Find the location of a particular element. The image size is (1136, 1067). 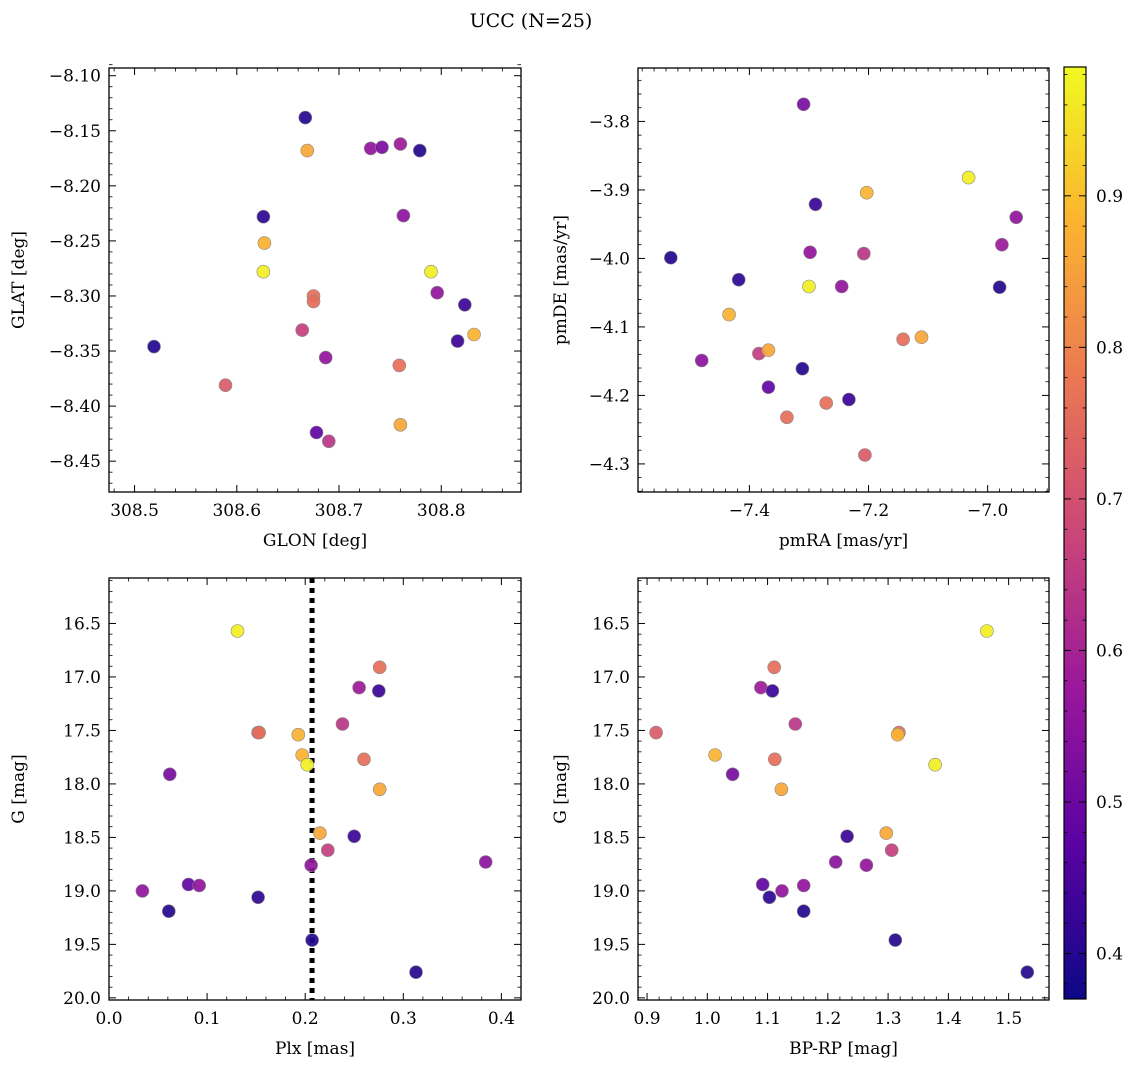

colorbar-tick-label: 0.7 is located at coordinates (1109, 500).